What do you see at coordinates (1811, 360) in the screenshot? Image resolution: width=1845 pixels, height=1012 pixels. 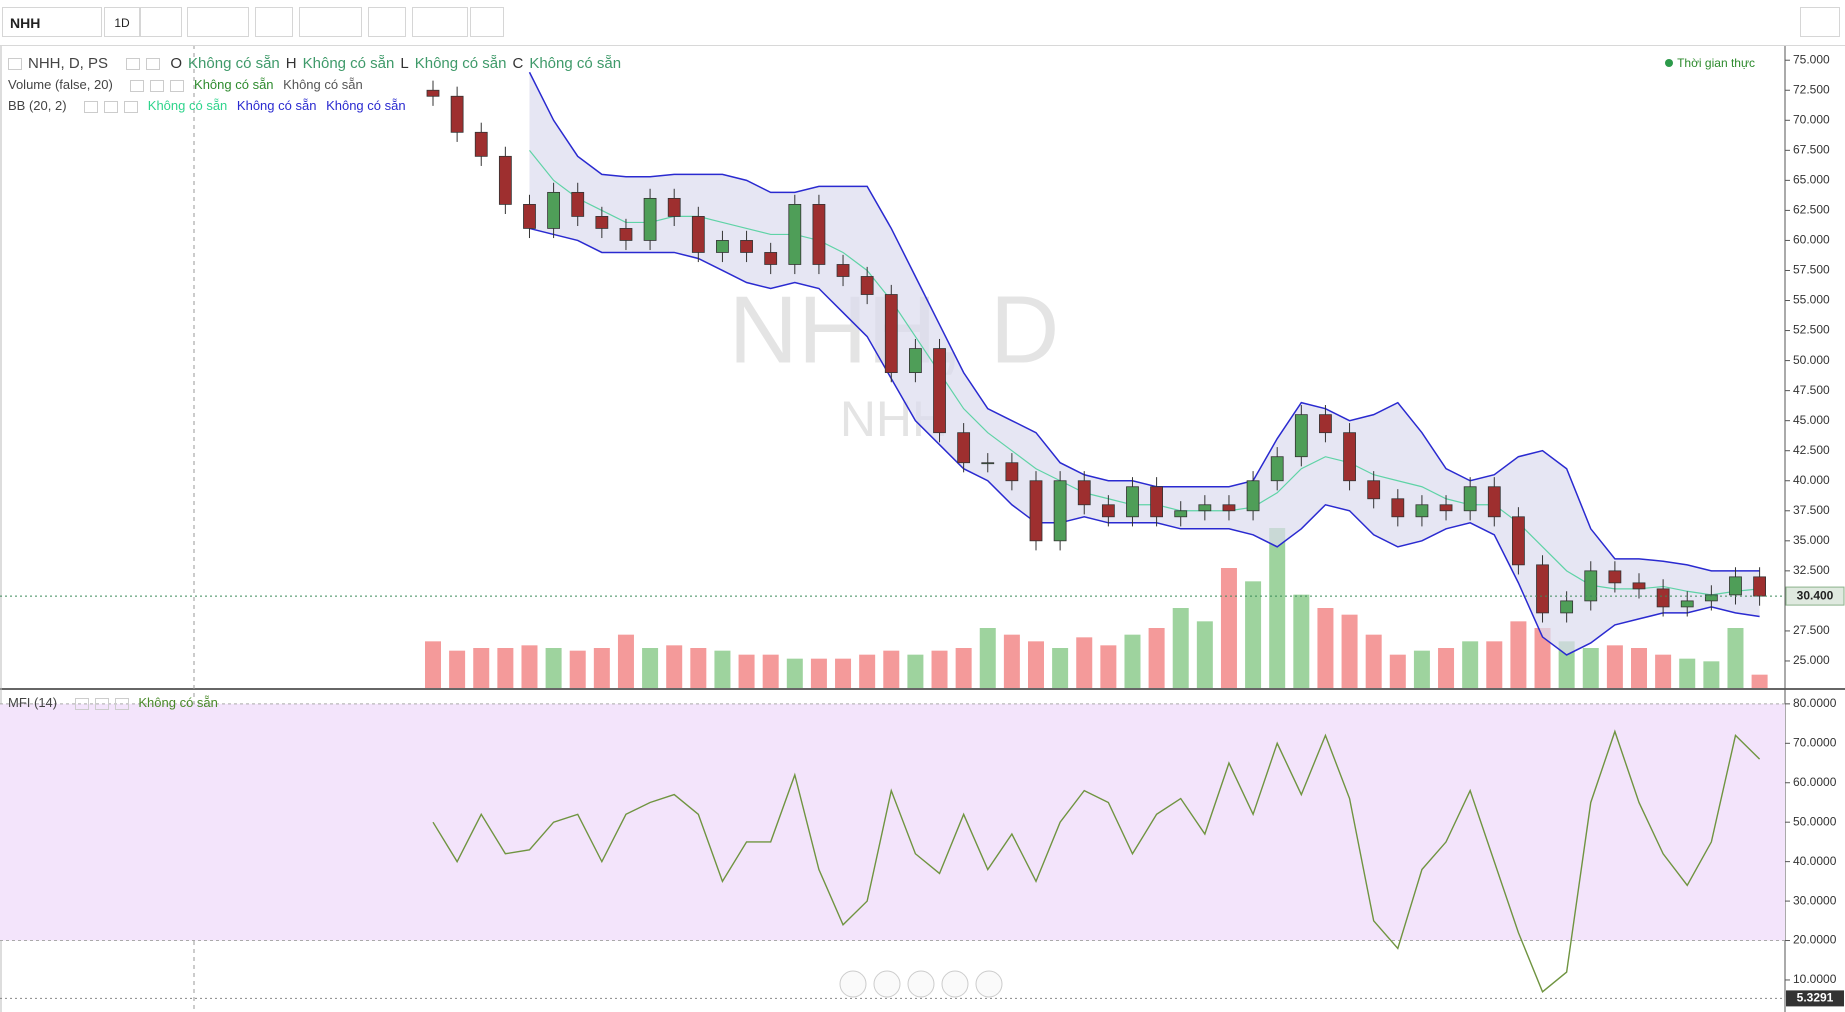 I see `y-tick-label: 50.000` at bounding box center [1811, 360].